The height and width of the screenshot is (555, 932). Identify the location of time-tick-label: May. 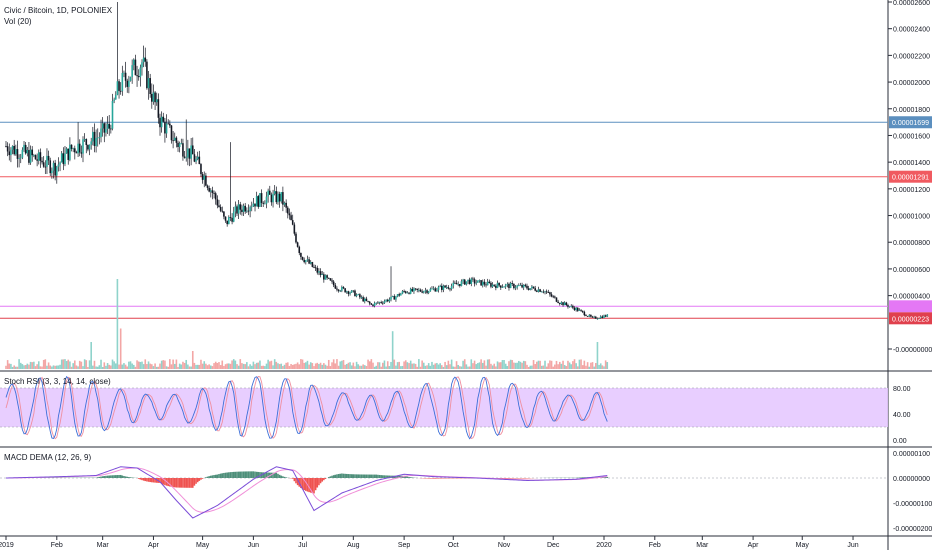
(203, 545).